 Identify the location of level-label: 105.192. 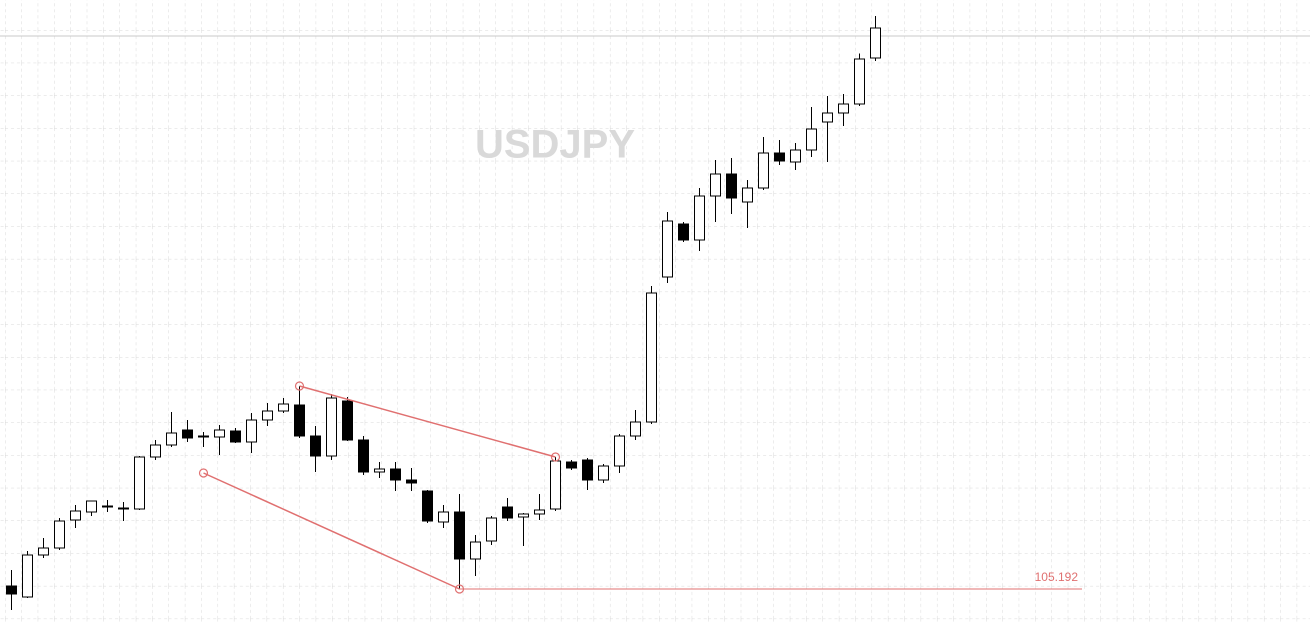
(1057, 577).